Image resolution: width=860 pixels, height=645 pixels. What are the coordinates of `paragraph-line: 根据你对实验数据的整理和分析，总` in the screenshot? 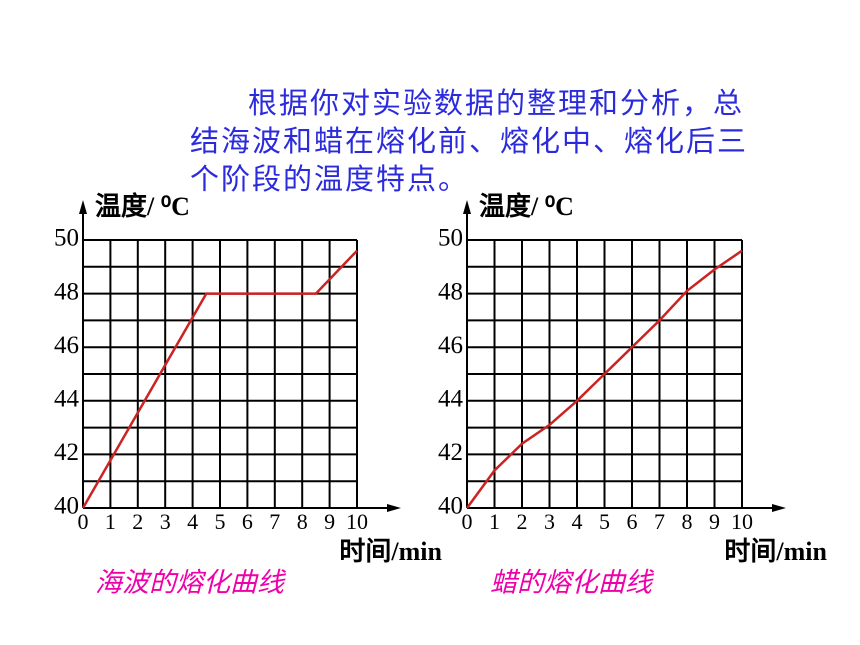 It's located at (496, 103).